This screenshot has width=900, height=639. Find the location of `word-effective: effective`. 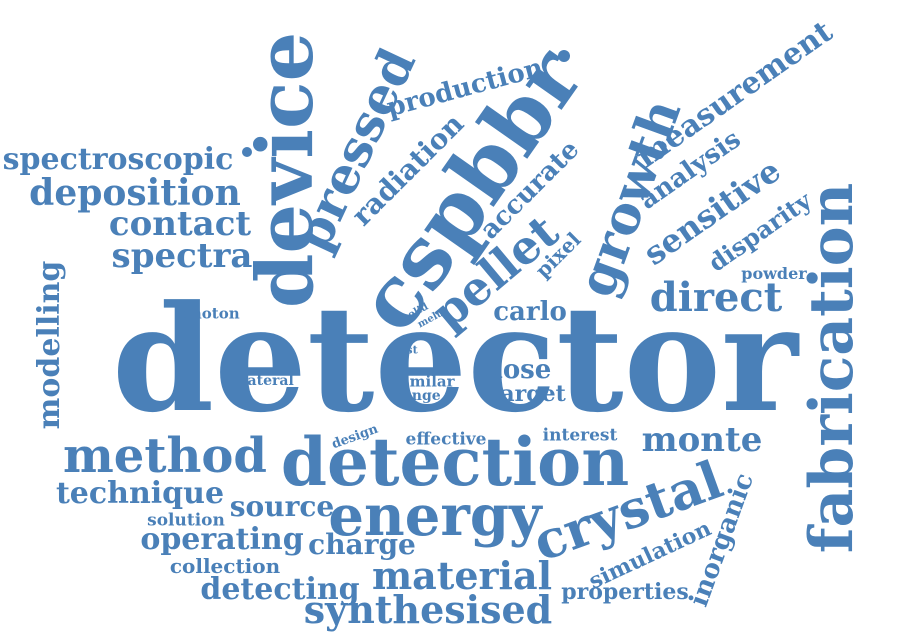

word-effective: effective is located at coordinates (446, 439).